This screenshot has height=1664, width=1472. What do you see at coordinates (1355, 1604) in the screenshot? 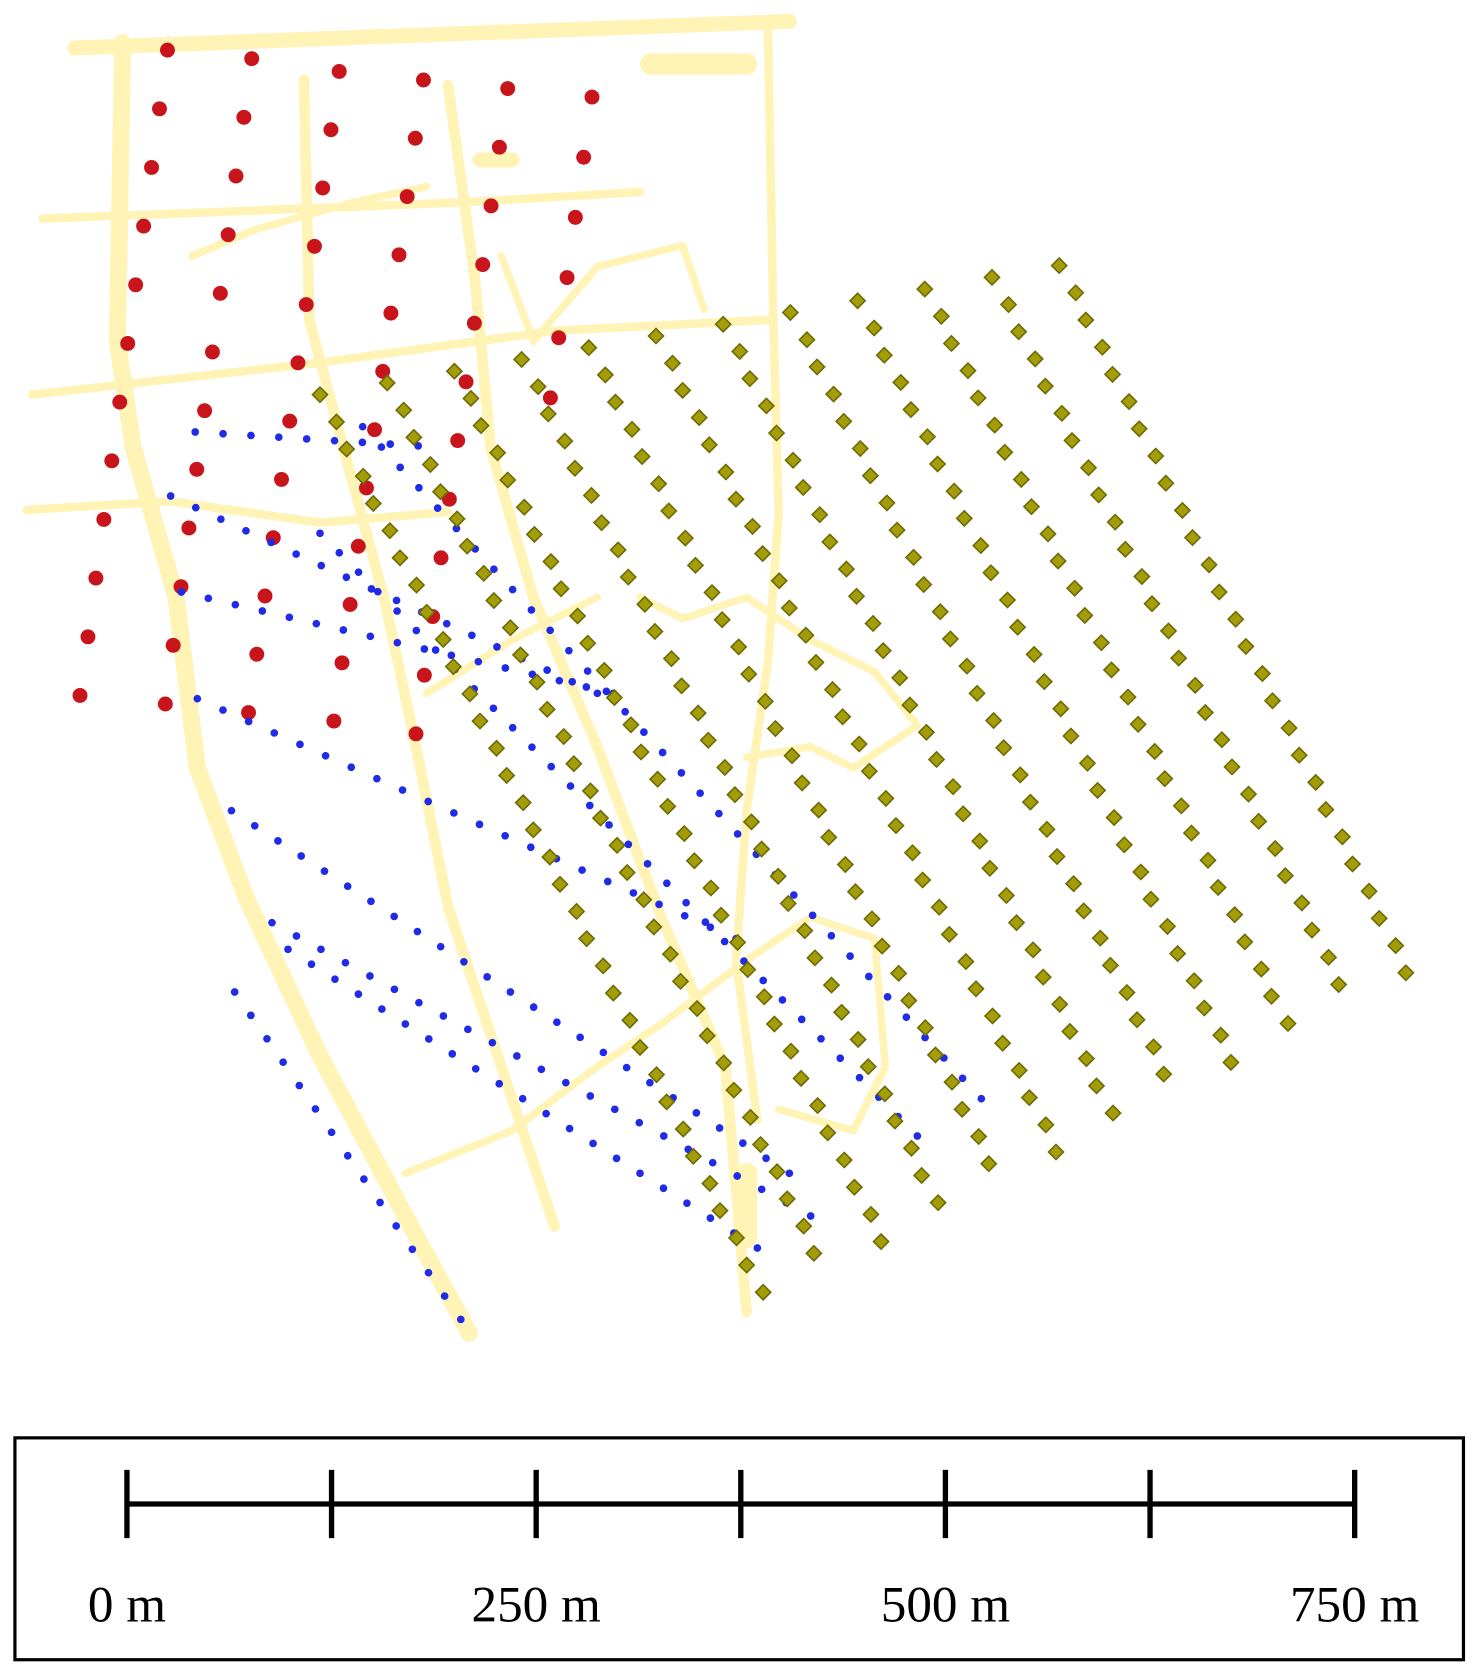
I see `scale-label: 750 m` at bounding box center [1355, 1604].